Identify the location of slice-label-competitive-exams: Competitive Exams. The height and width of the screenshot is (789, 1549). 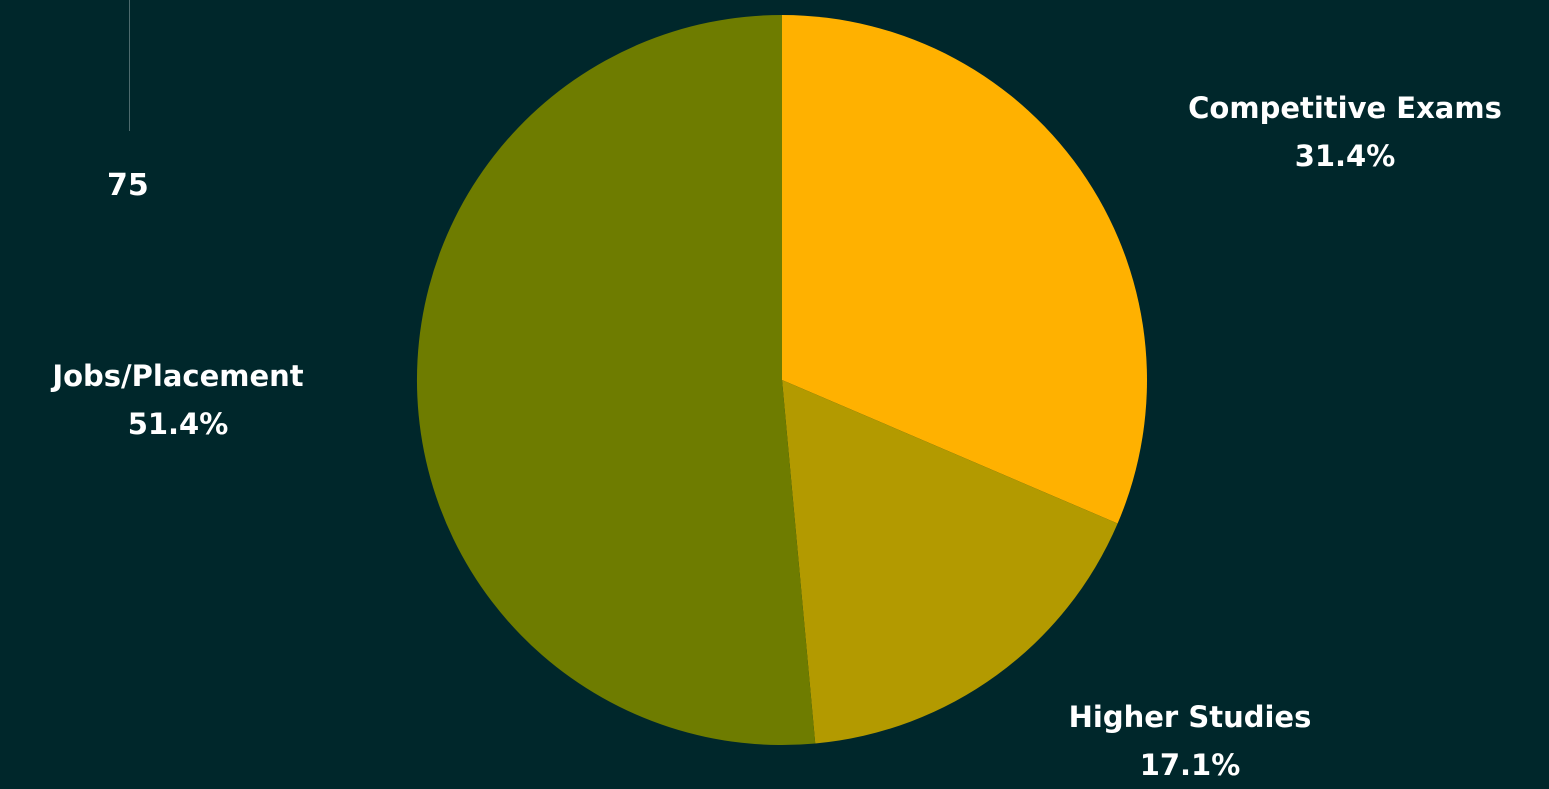
(1345, 108).